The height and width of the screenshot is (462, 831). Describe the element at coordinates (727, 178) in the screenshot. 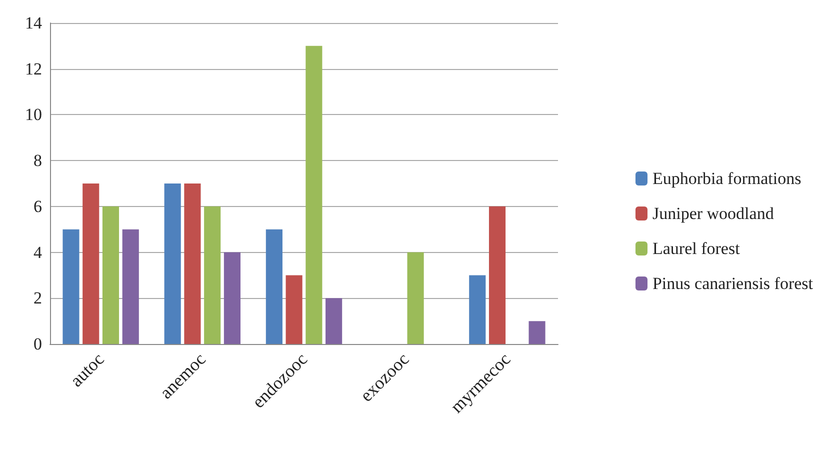

I see `legend-label: Euphorbia formations` at that location.